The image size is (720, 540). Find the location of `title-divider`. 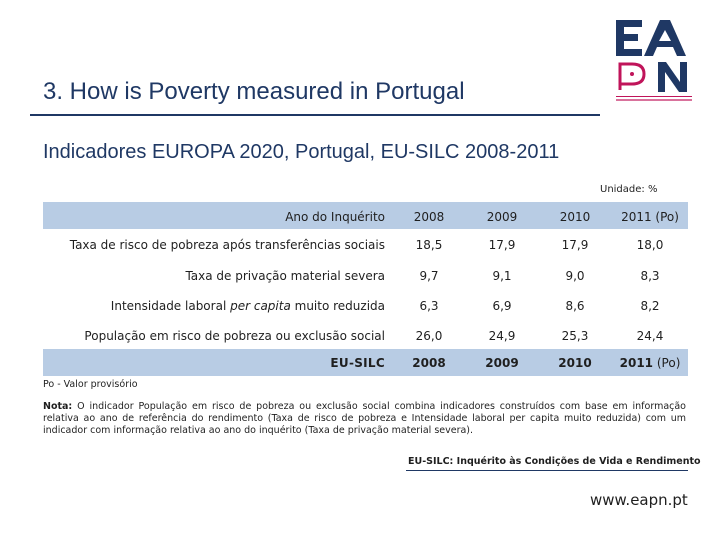

title-divider is located at coordinates (315, 115).